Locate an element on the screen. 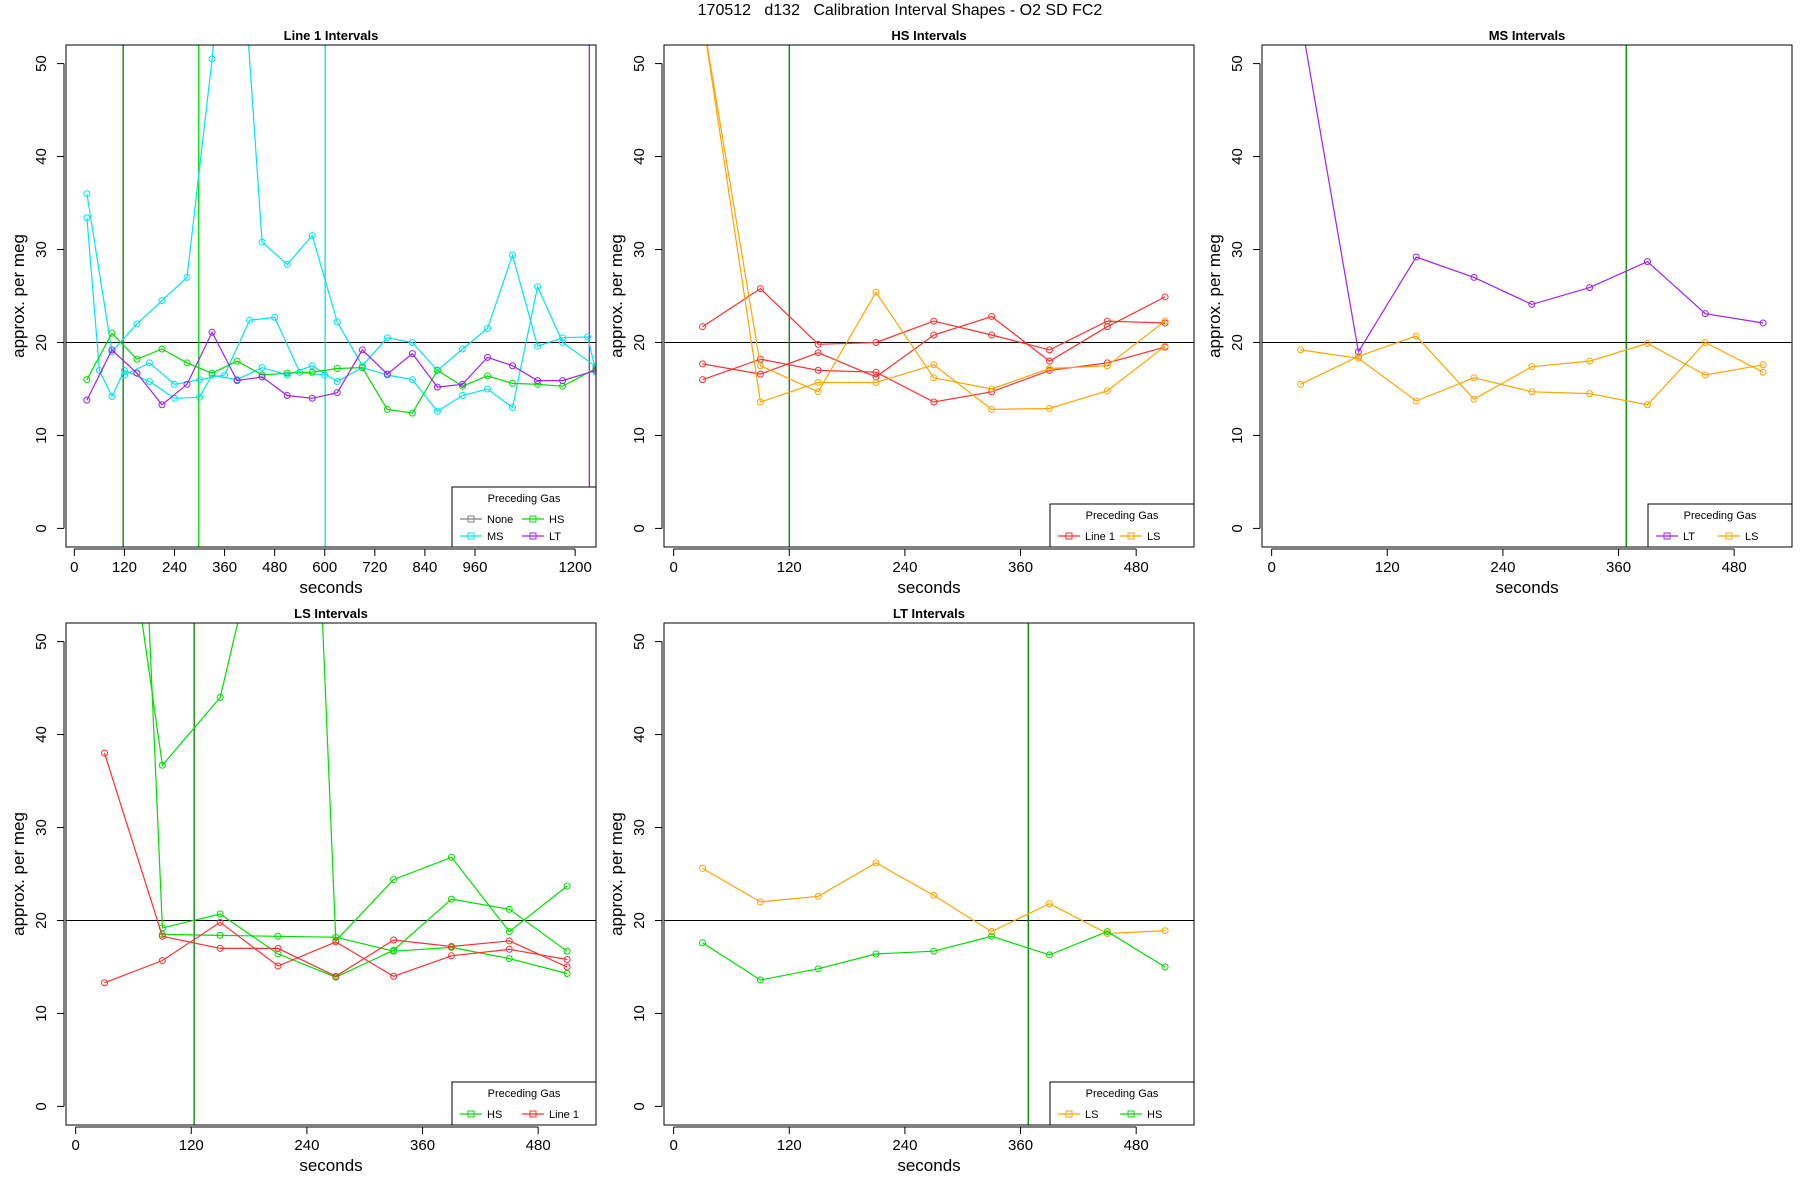 This screenshot has width=1800, height=1200. x-tick-label: 120 is located at coordinates (789, 1145).